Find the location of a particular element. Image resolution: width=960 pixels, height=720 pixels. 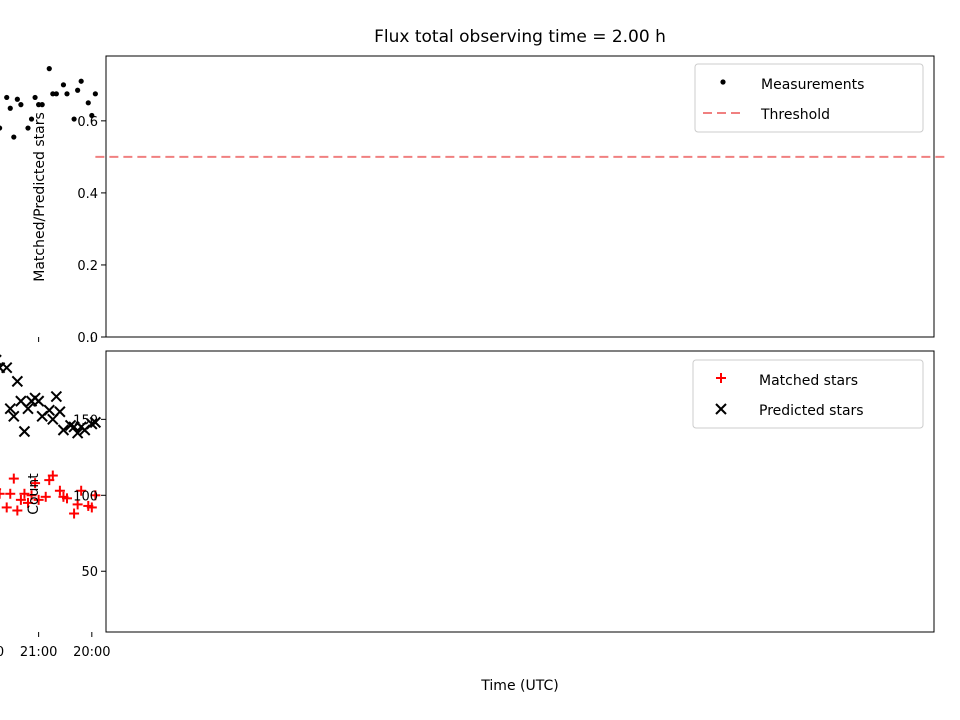

bottom-y-ticks: 50 100 150 is located at coordinates (89, 496).